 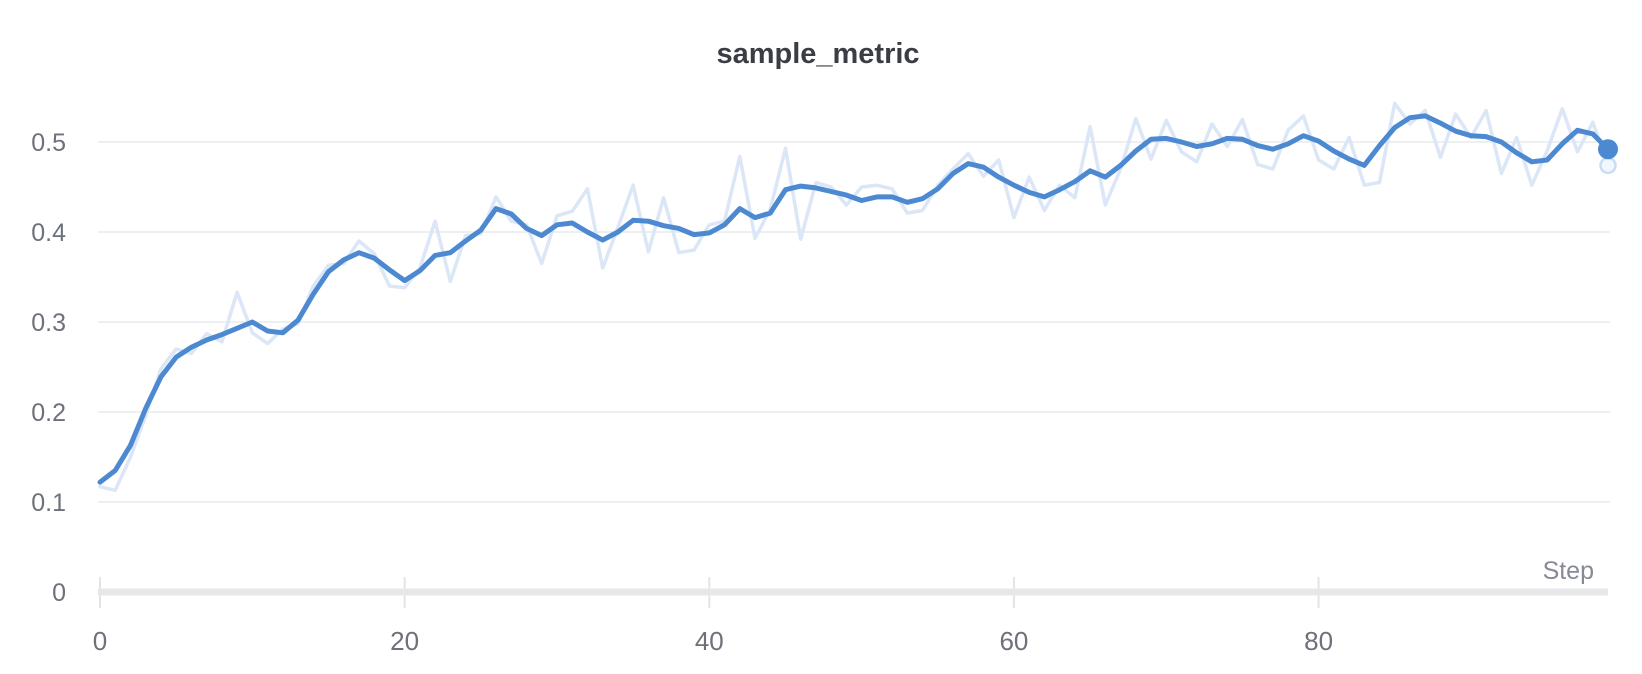 I want to click on y-tick-label: 0.4, so click(x=48, y=233).